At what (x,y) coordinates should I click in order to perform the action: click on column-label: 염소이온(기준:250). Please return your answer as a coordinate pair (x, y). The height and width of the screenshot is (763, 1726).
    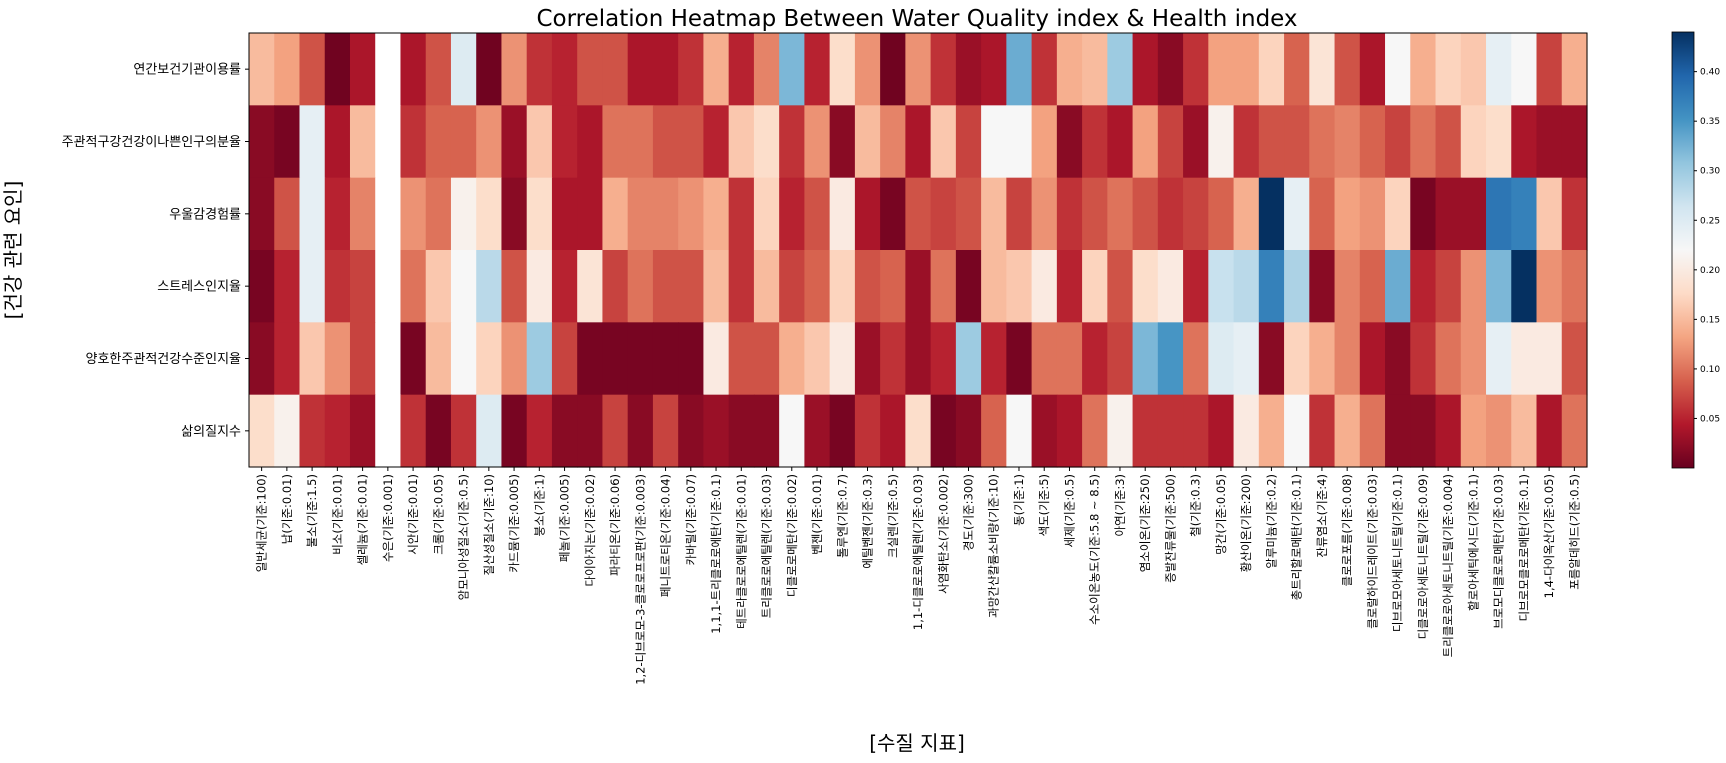
    Looking at the image, I should click on (1145, 523).